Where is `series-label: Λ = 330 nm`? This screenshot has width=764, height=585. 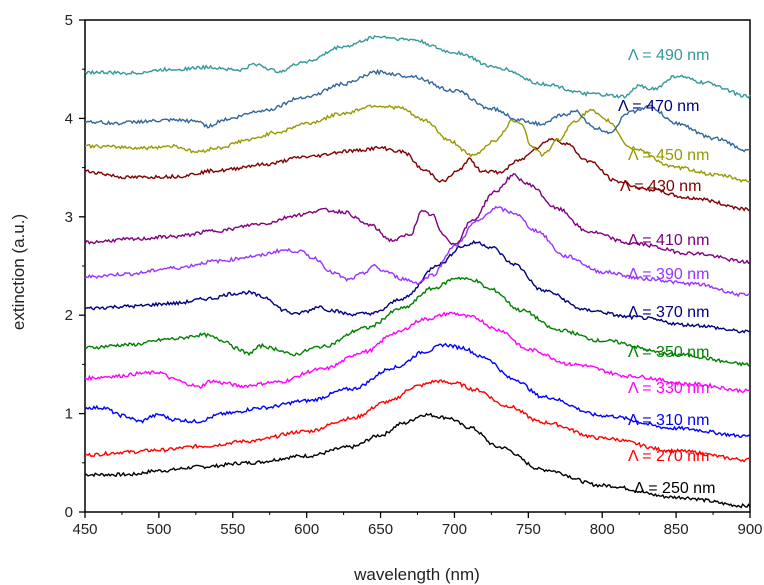
series-label: Λ = 330 nm is located at coordinates (668, 388).